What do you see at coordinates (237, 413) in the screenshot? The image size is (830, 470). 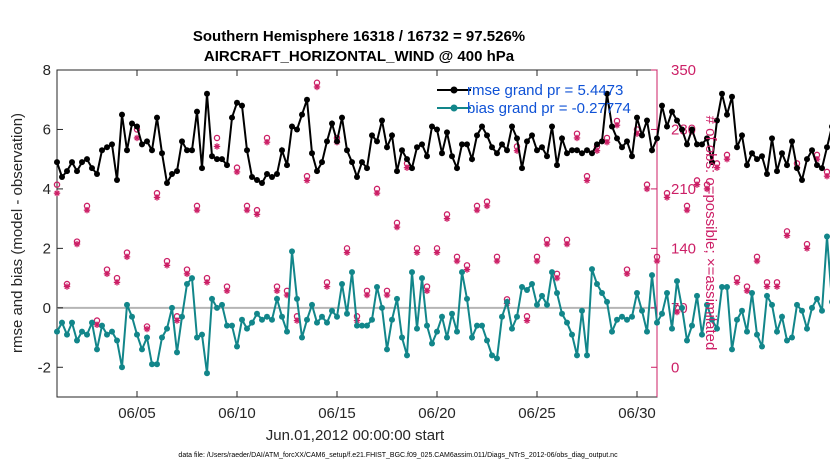 I see `x-tick-label: 06/10` at bounding box center [237, 413].